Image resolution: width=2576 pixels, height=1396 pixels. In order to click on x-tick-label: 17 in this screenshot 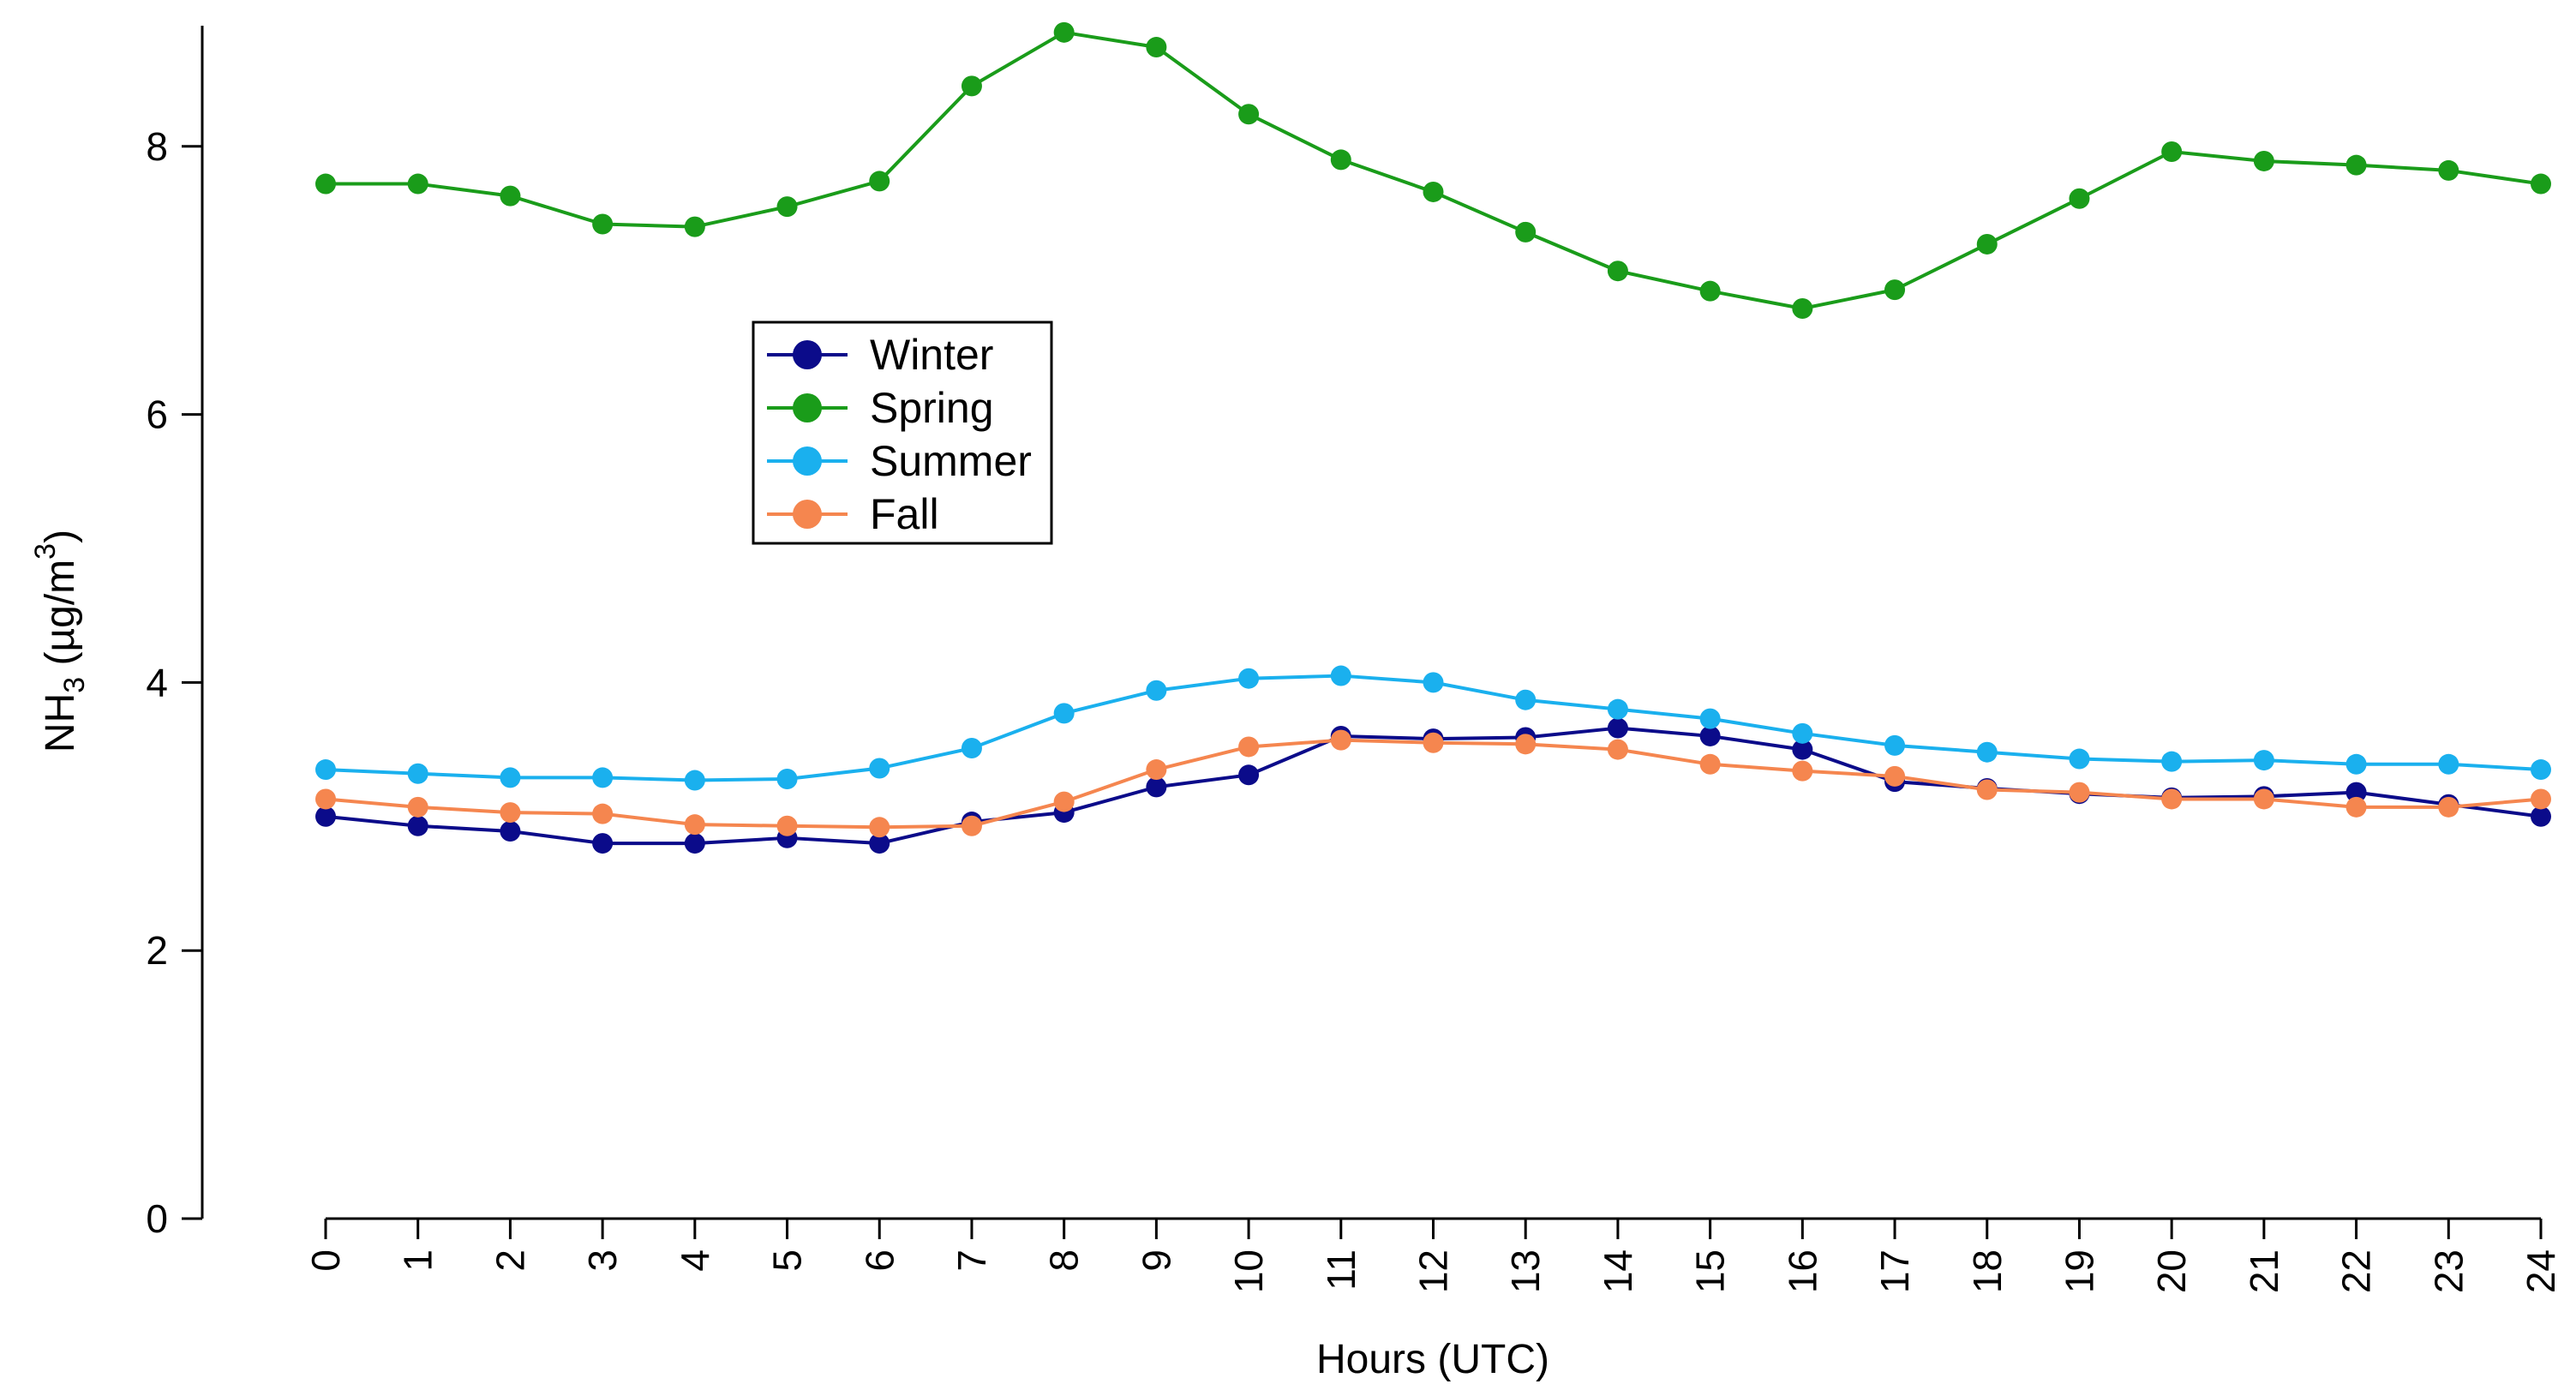, I will do `click(1894, 1271)`.